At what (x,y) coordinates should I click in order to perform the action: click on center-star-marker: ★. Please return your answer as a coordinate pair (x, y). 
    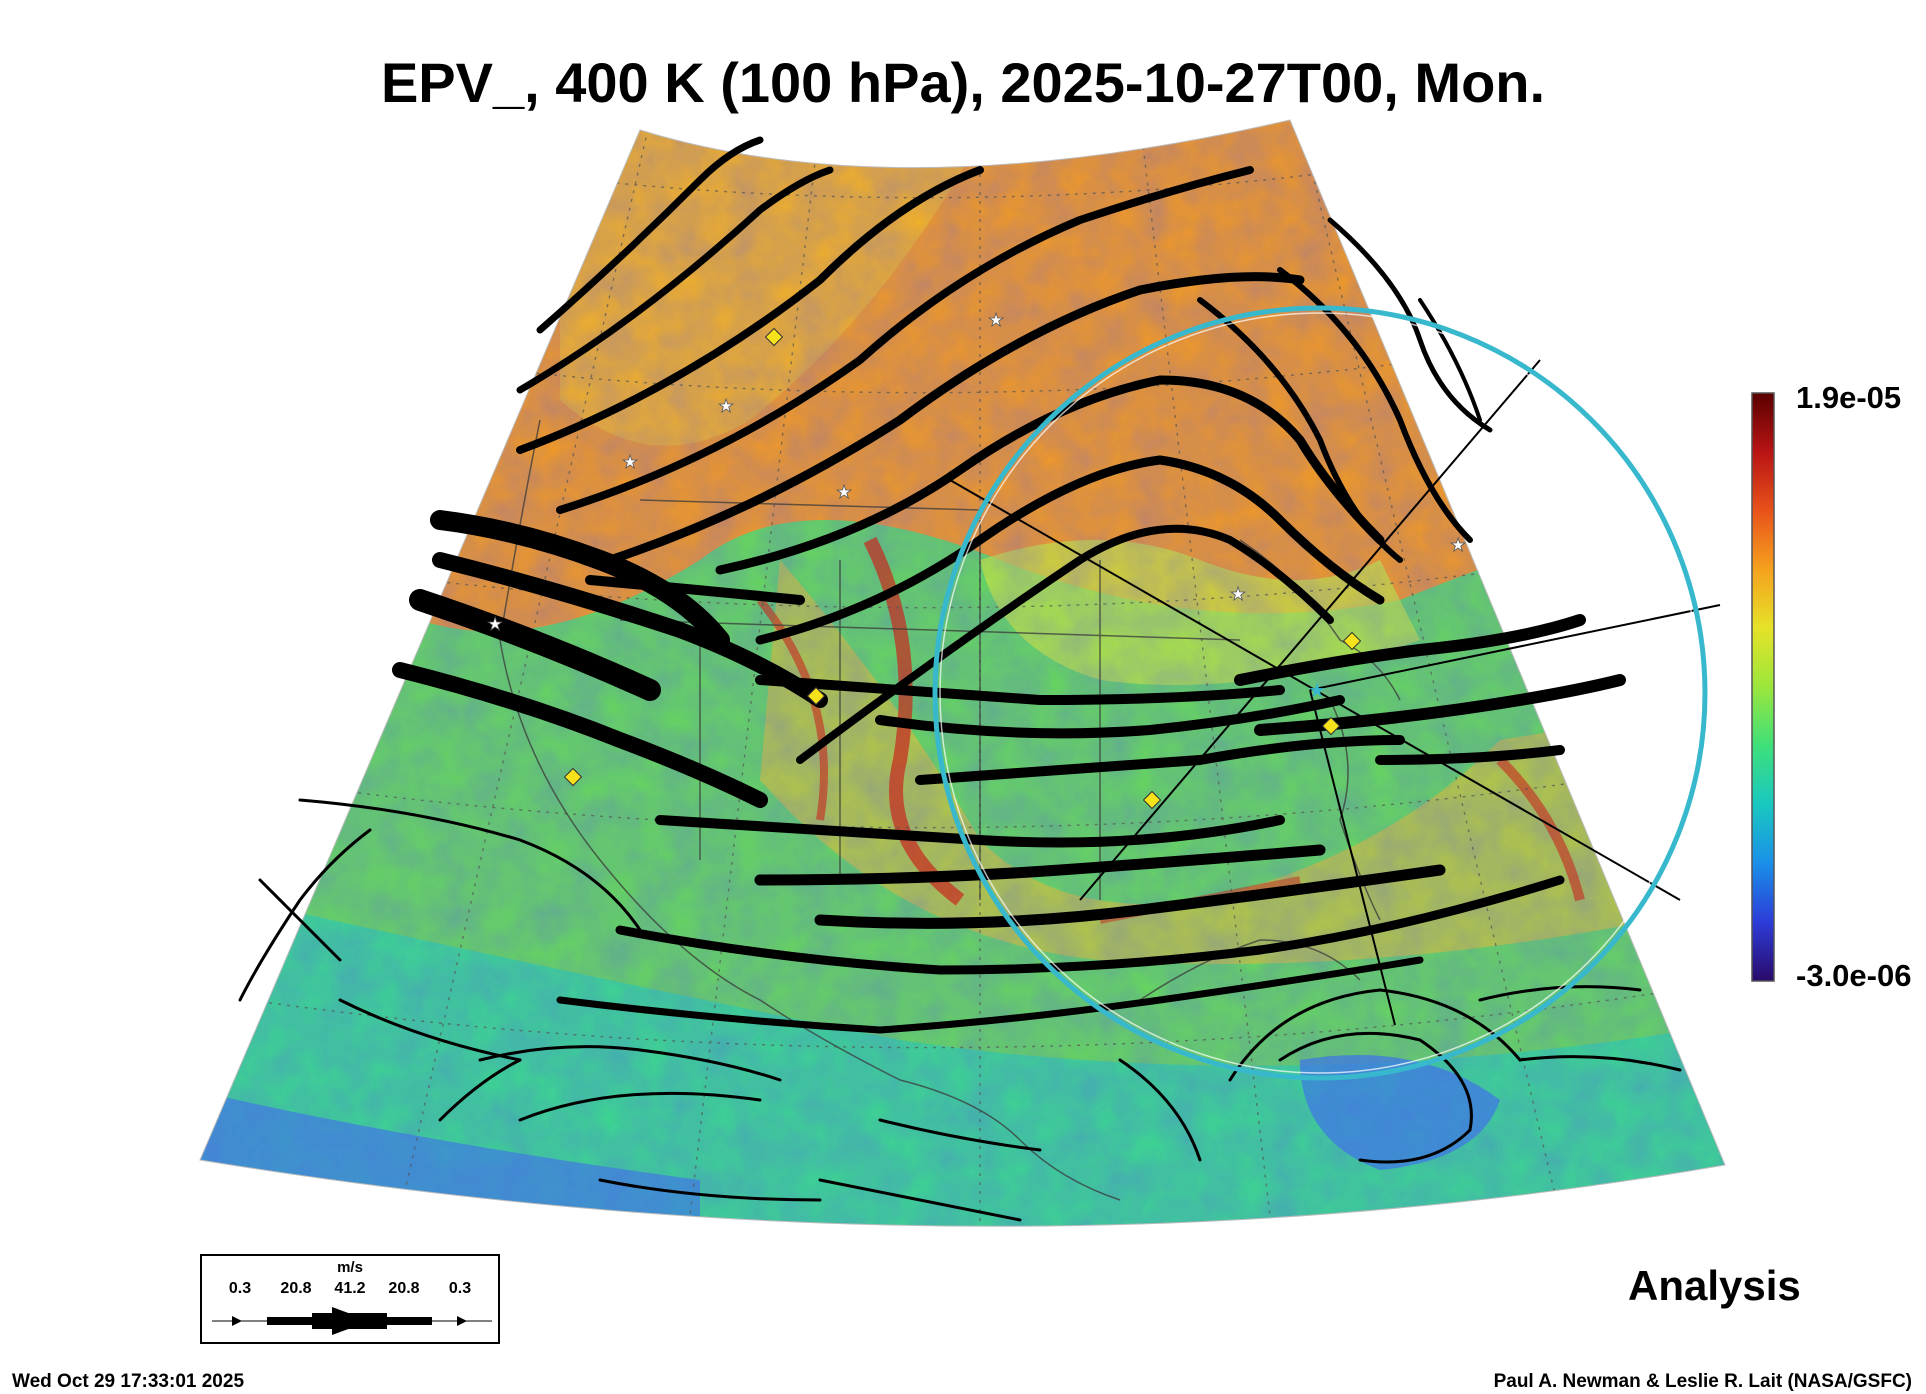
    Looking at the image, I should click on (1317, 690).